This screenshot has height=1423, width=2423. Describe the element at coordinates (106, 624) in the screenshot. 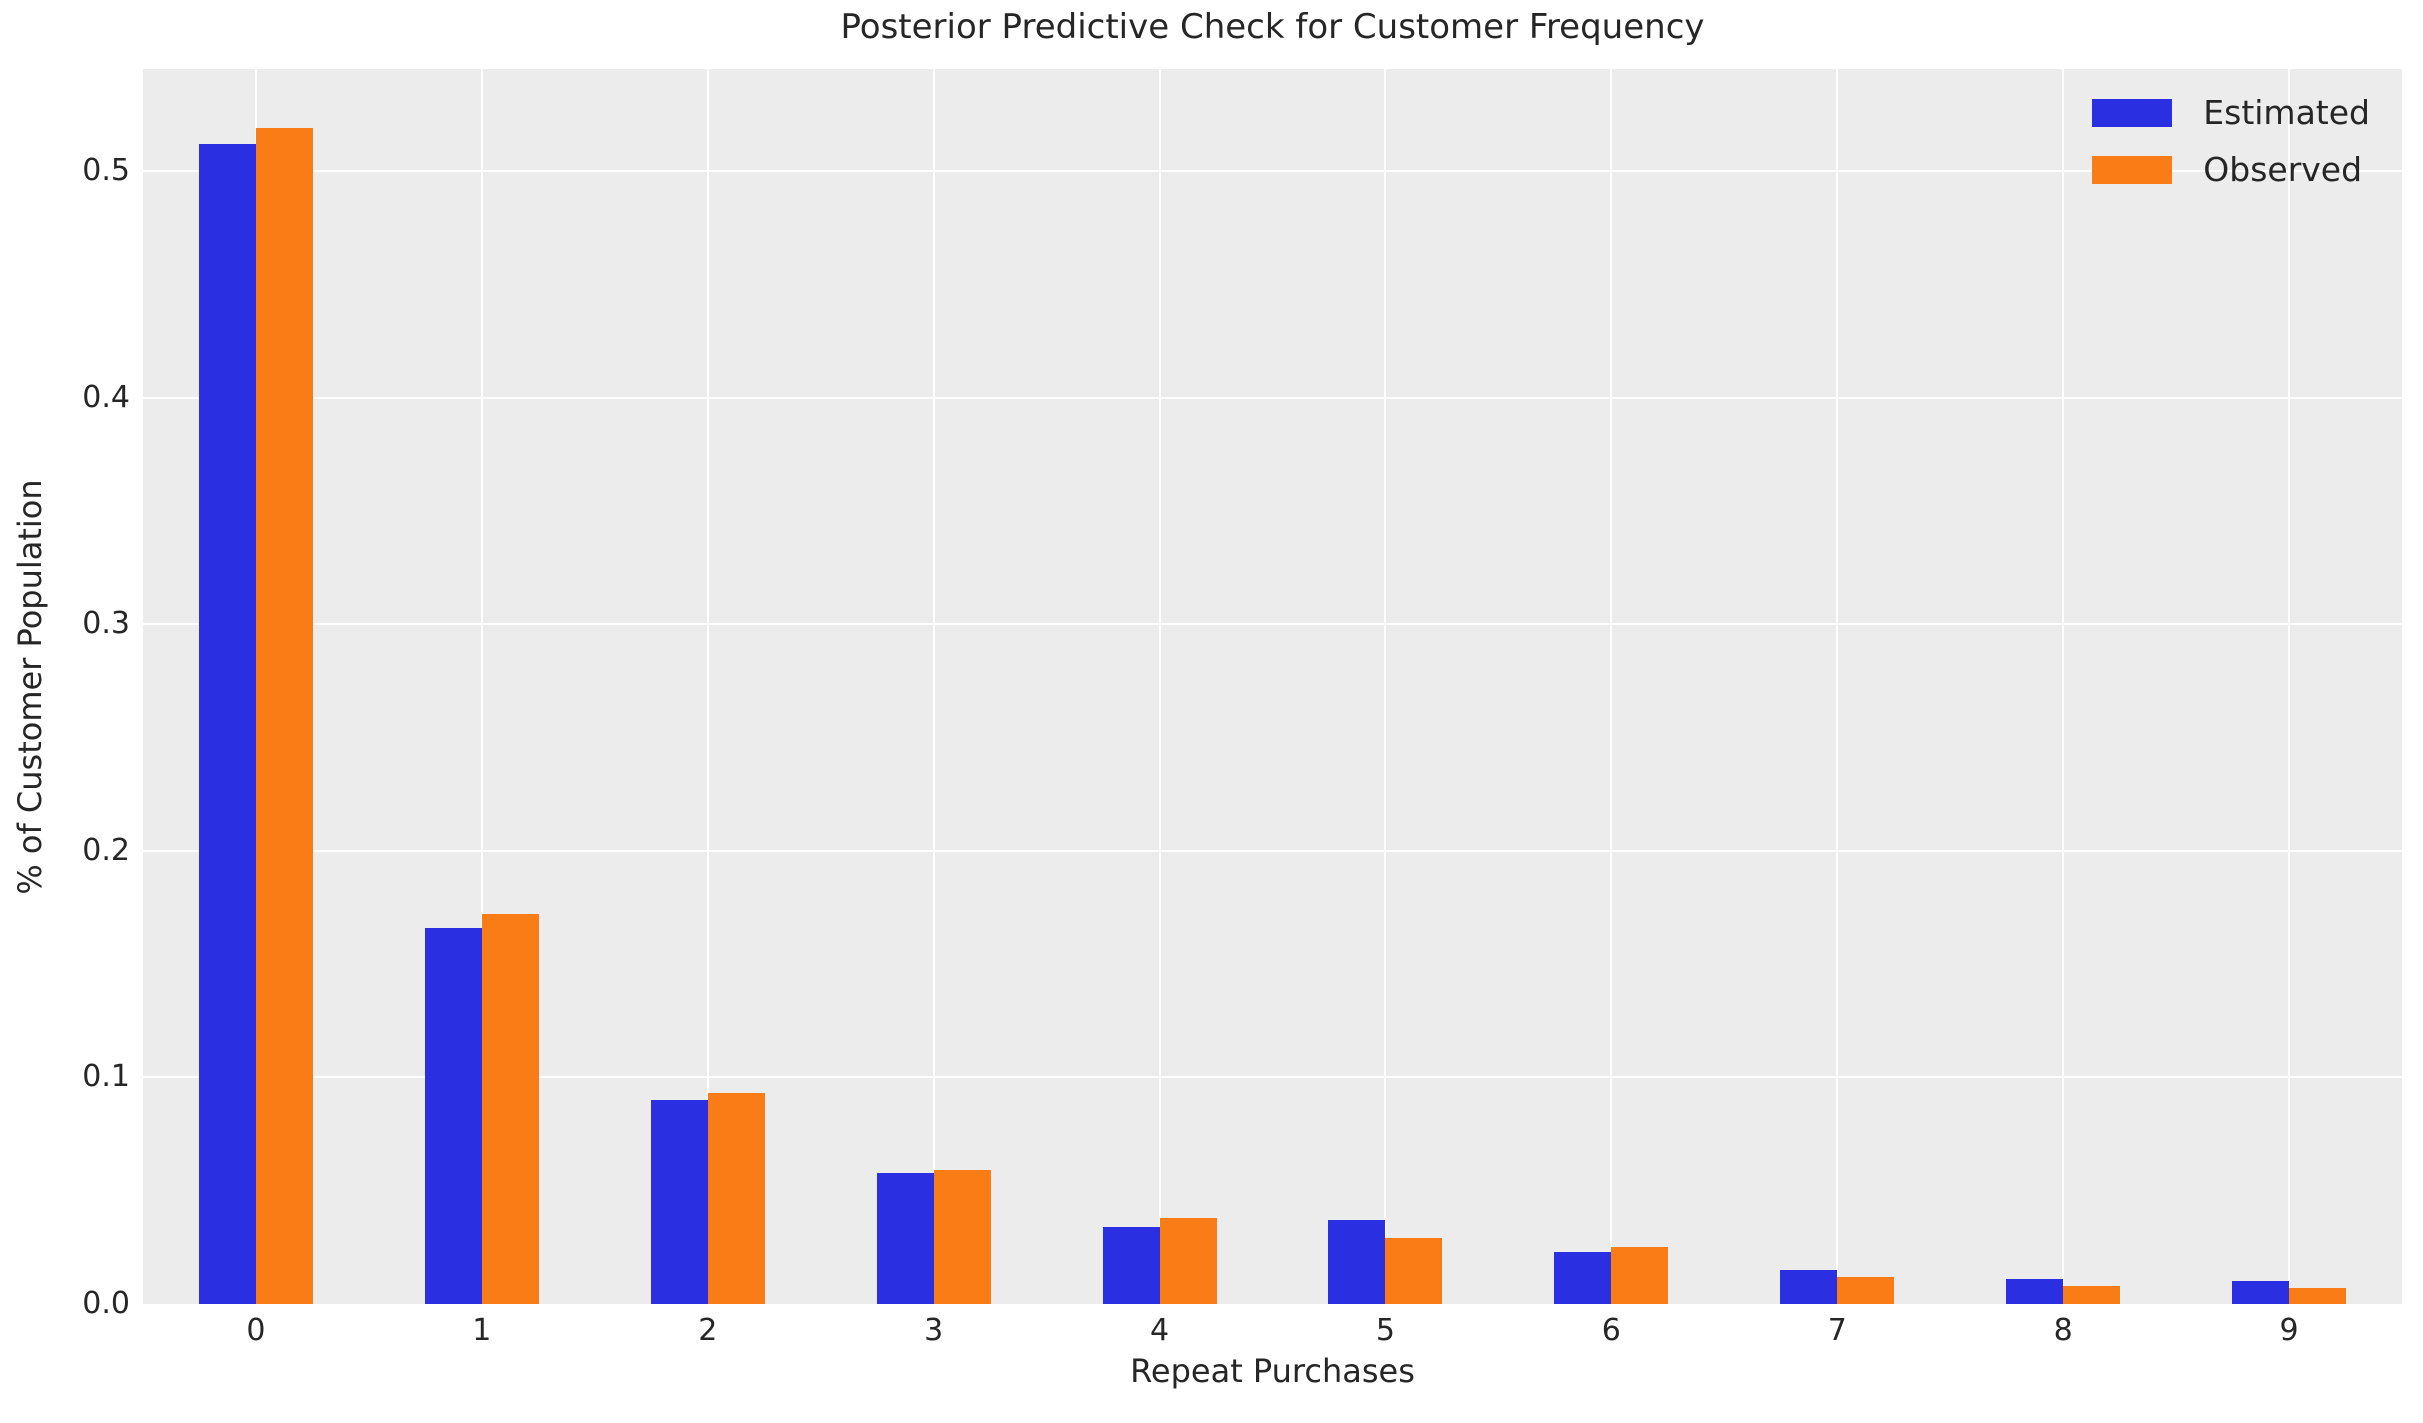

I see `y-tick-label: 0.3` at that location.